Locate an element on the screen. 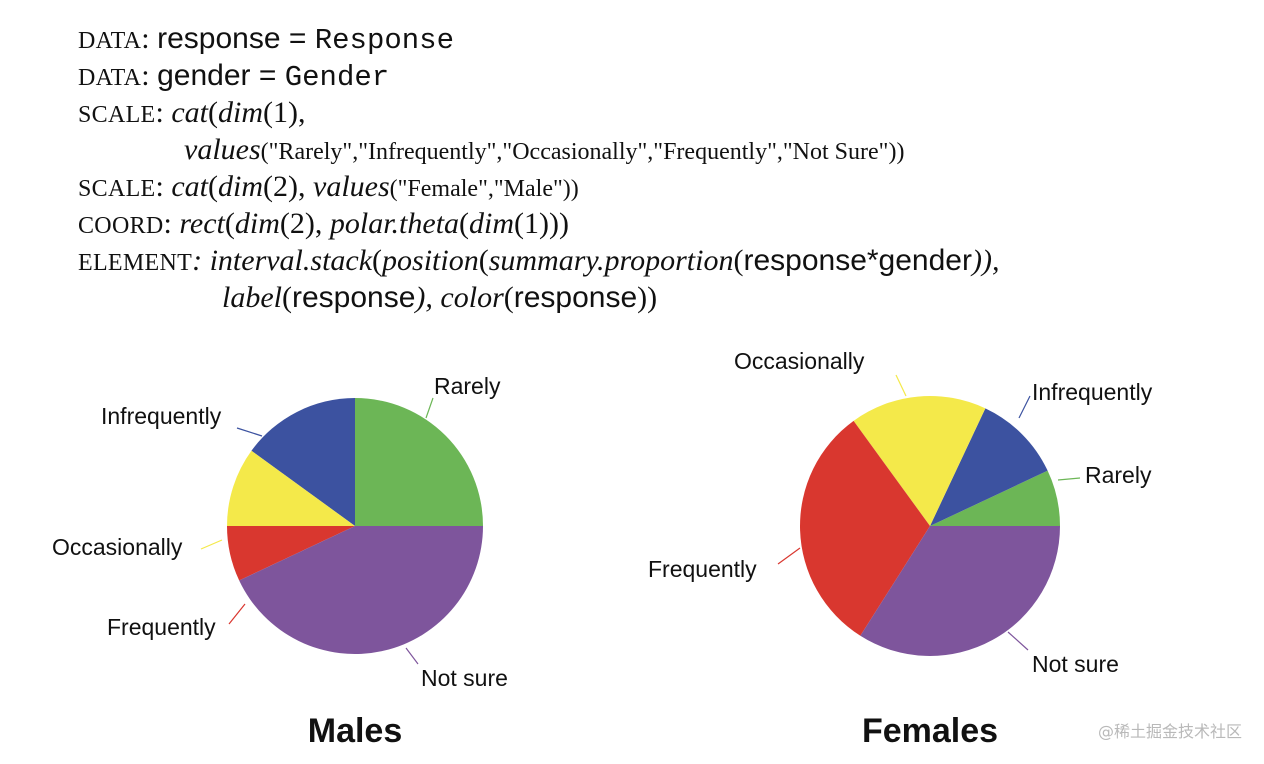 The width and height of the screenshot is (1264, 764). variable: gender is located at coordinates (204, 75).